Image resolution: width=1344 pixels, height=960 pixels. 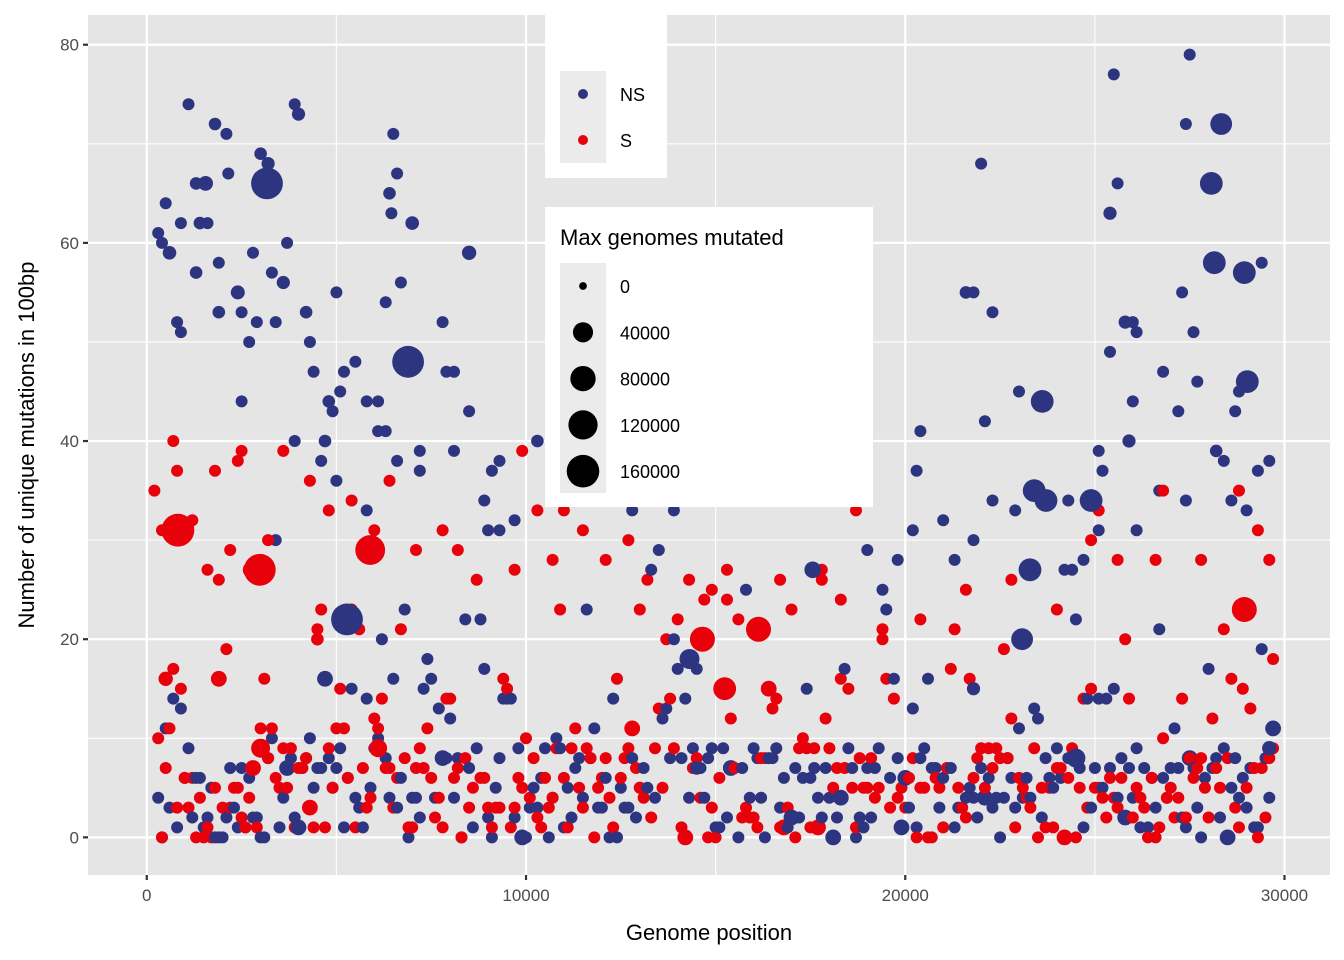 I want to click on color-legend: NS S, so click(x=606, y=96).